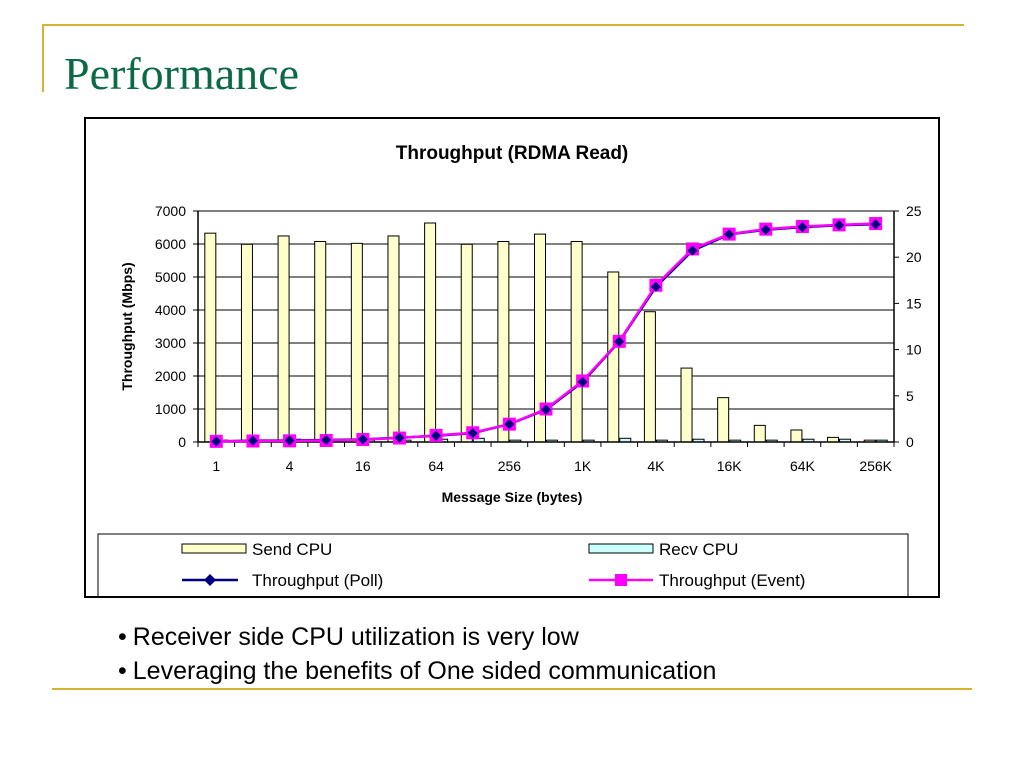 This screenshot has width=1024, height=768. Describe the element at coordinates (512, 689) in the screenshot. I see `bottom-rule` at that location.